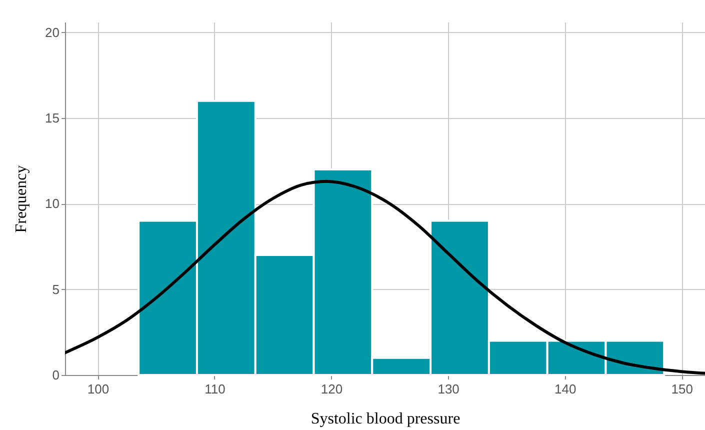 Image resolution: width=705 pixels, height=430 pixels. What do you see at coordinates (98, 389) in the screenshot?
I see `x-tick-label: 100` at bounding box center [98, 389].